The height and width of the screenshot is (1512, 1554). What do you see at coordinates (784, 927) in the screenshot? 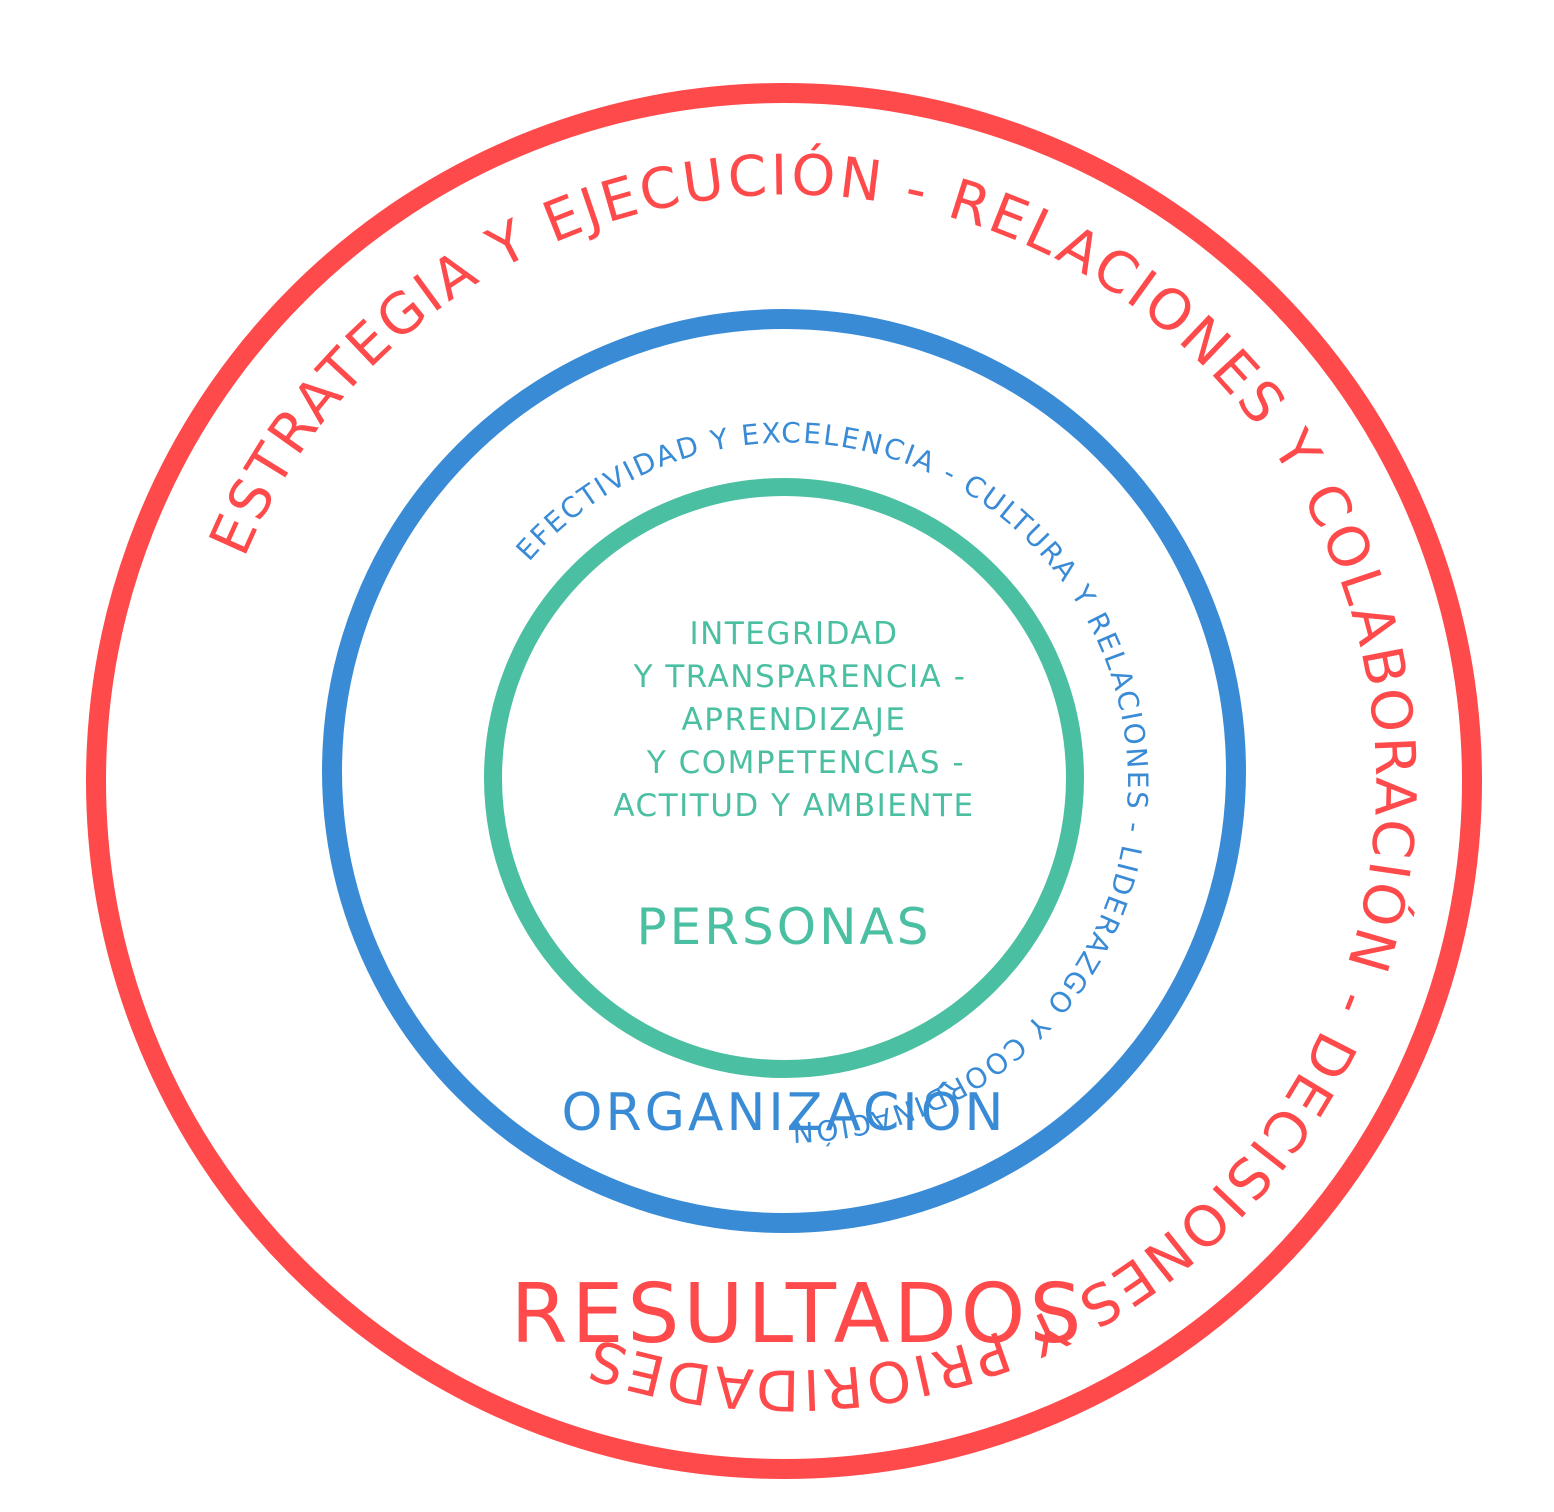
I see `people-title: PERSONAS` at bounding box center [784, 927].